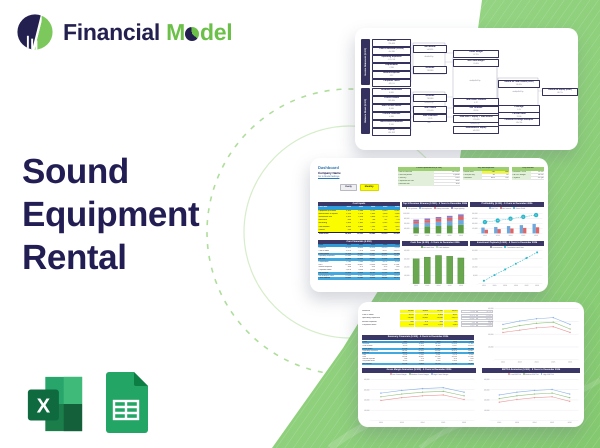 The width and height of the screenshot is (600, 448). I want to click on flowchart-box: Non-Current Liabilities 2,191, so click(391, 124).